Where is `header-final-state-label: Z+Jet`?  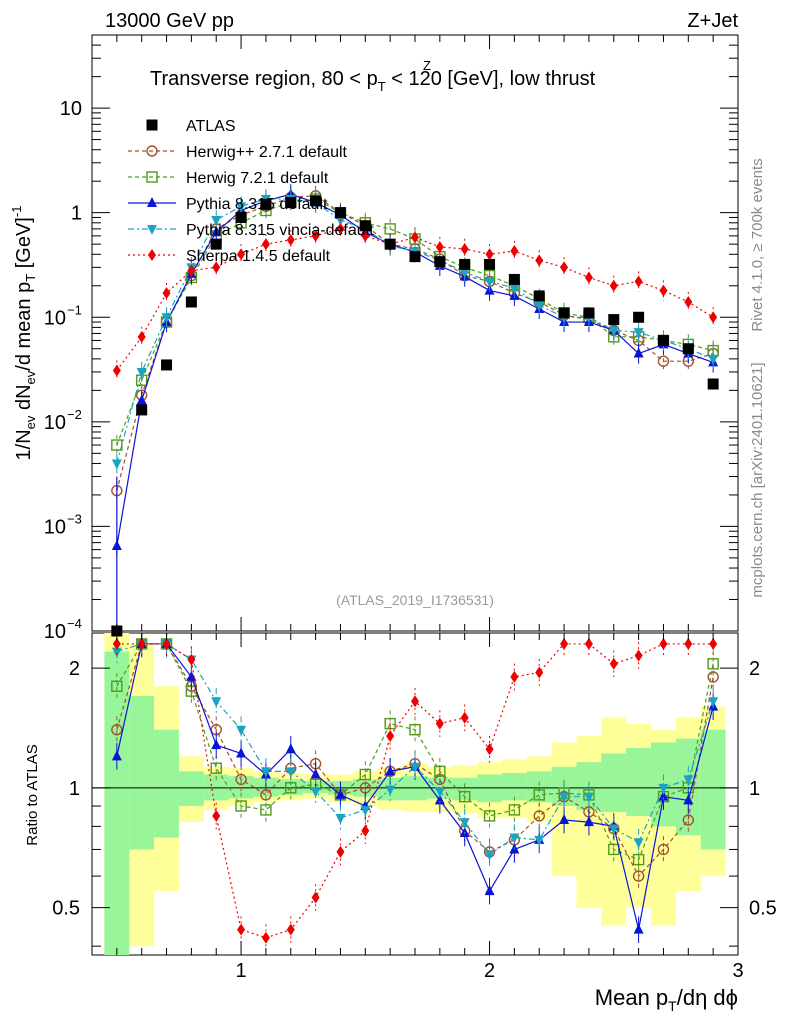 header-final-state-label: Z+Jet is located at coordinates (712, 21).